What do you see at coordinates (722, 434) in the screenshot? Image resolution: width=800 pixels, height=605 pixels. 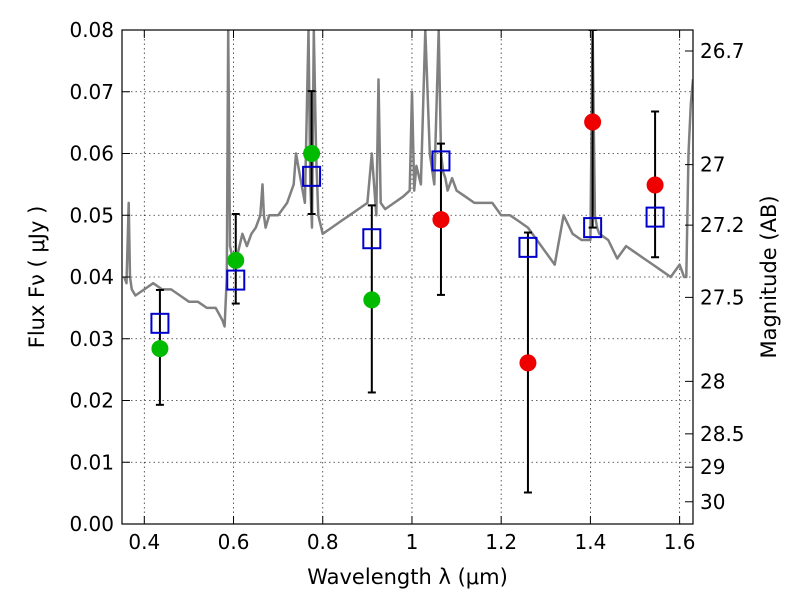 I see `y2-tick-label: 28.5` at bounding box center [722, 434].